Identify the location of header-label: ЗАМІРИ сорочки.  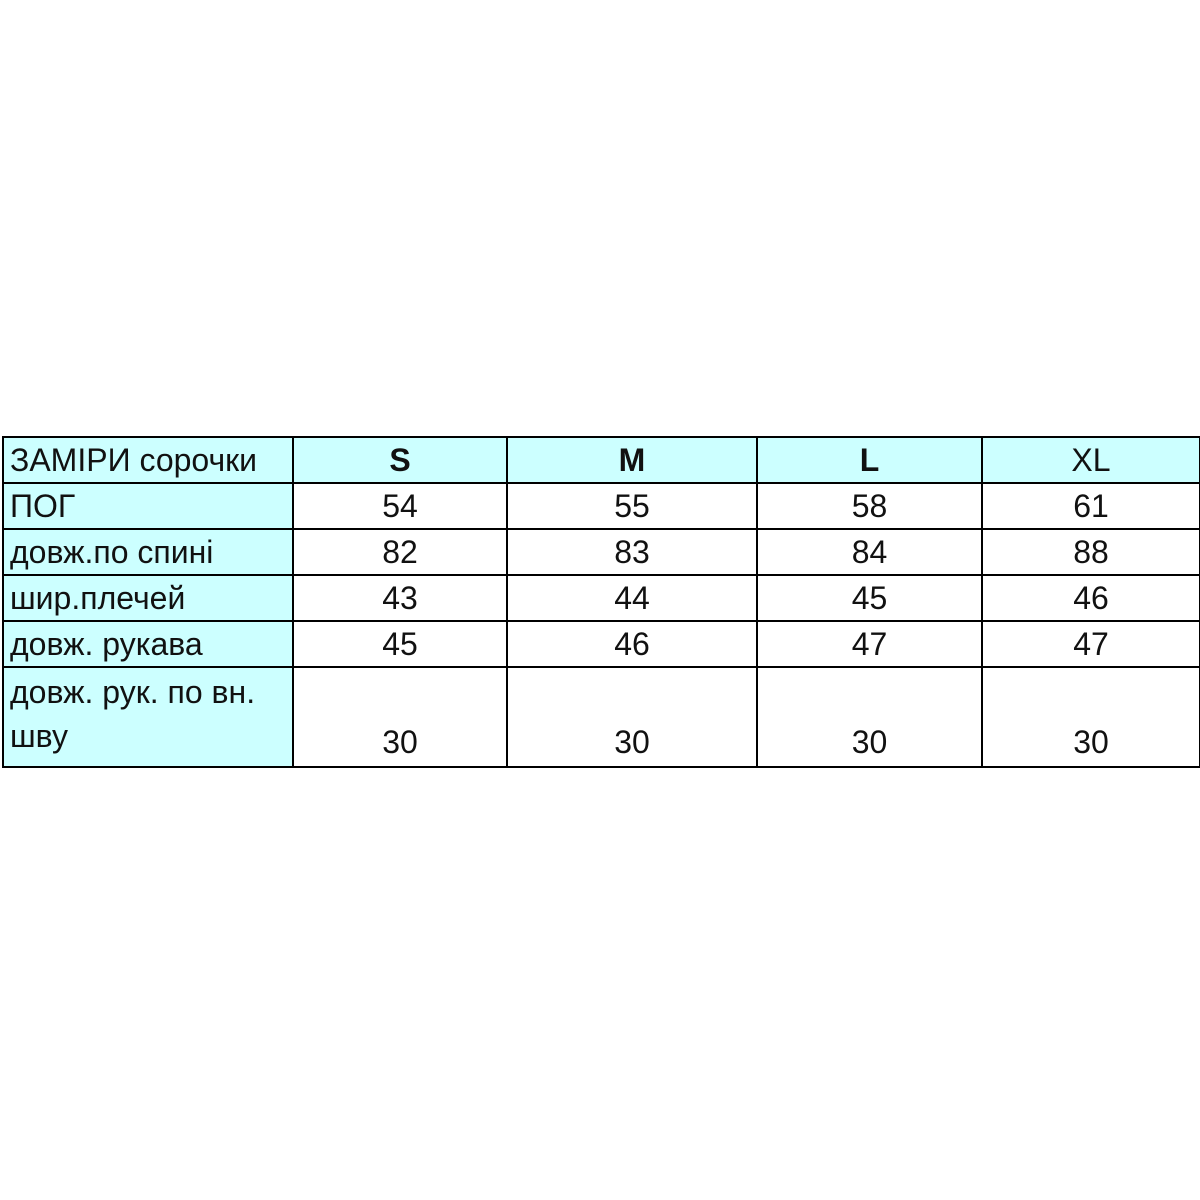
(148, 460).